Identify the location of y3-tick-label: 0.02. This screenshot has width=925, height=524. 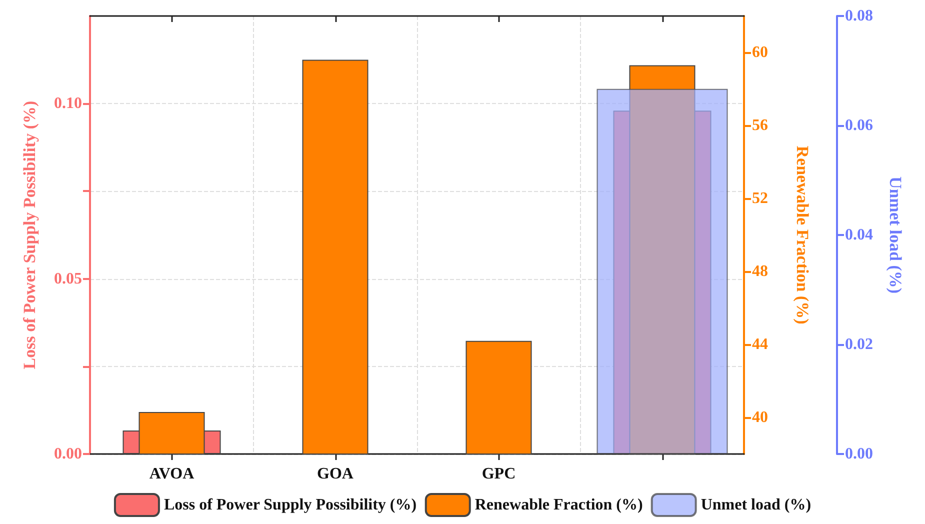
(859, 344).